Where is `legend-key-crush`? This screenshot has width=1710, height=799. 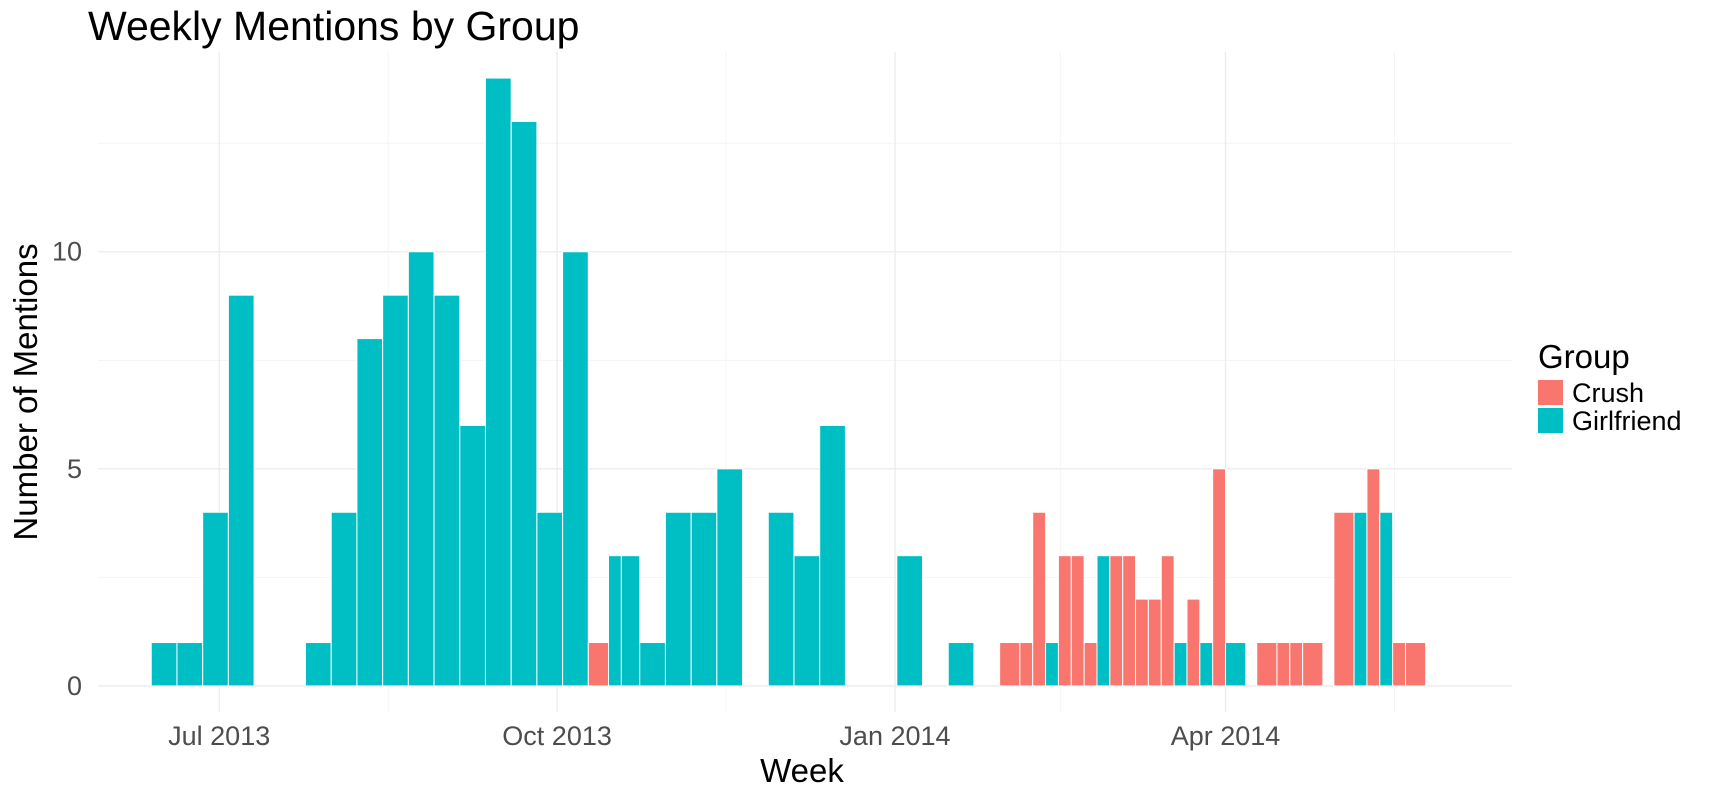 legend-key-crush is located at coordinates (1550, 392).